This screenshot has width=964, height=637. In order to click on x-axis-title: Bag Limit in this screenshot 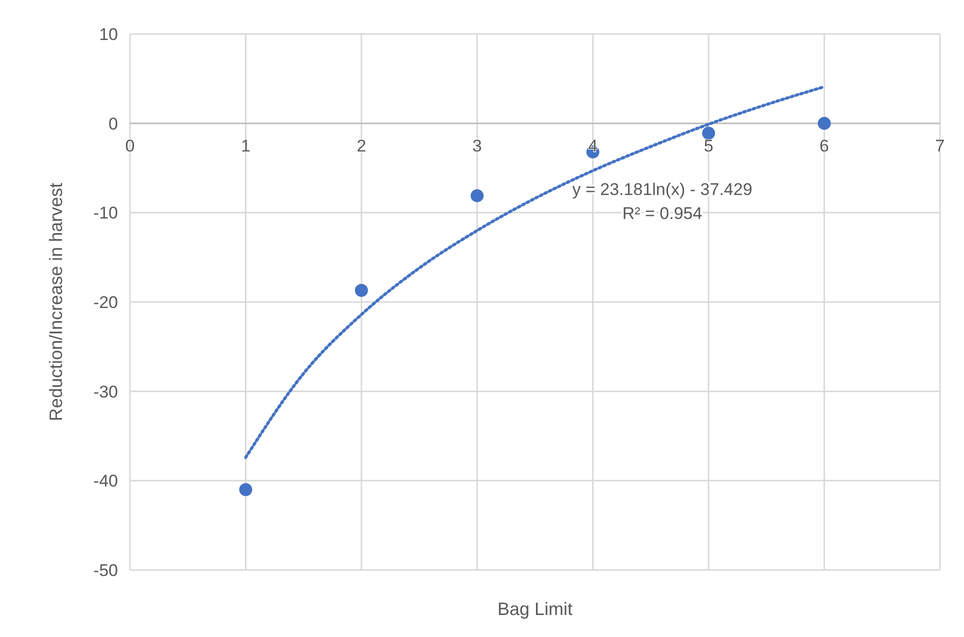, I will do `click(535, 609)`.